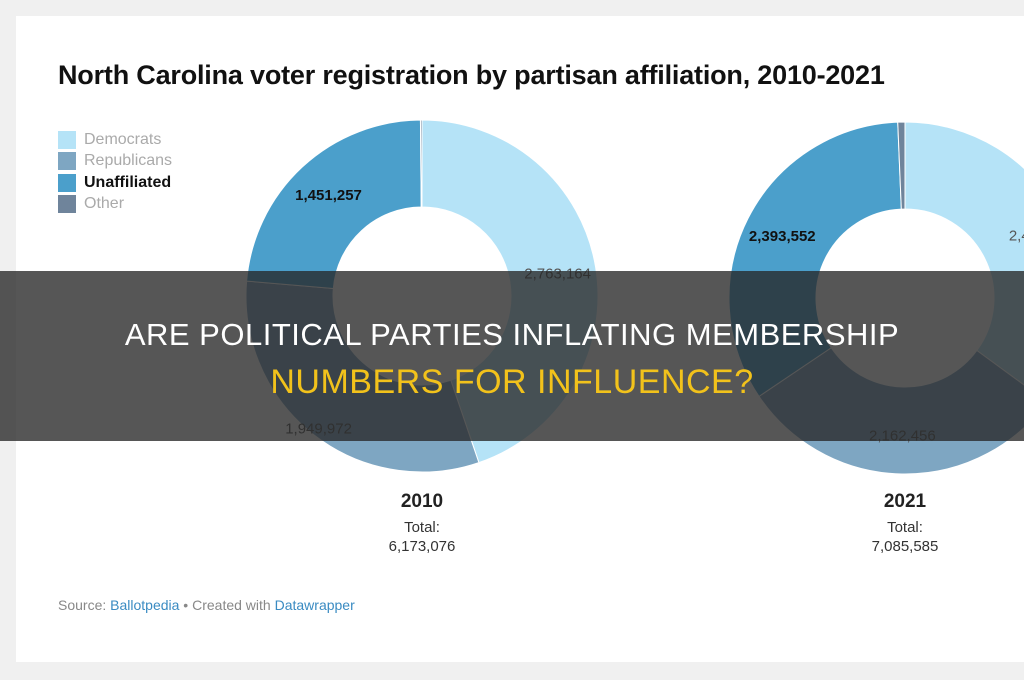  Describe the element at coordinates (1016, 236) in the screenshot. I see `slice-label: 2,483` at that location.